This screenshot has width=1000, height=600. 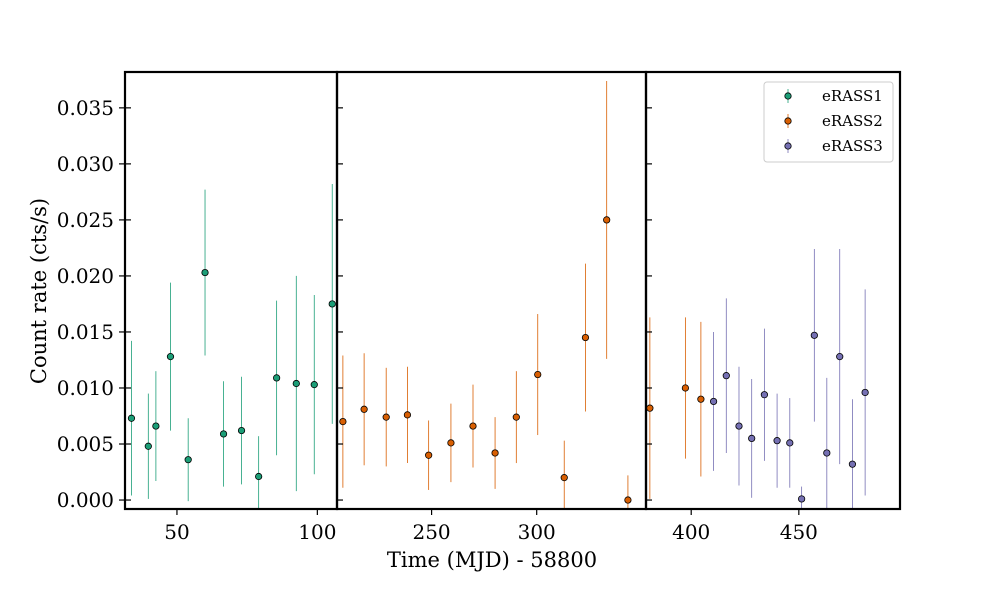 What do you see at coordinates (85, 332) in the screenshot?
I see `y-tick-label: 0.015` at bounding box center [85, 332].